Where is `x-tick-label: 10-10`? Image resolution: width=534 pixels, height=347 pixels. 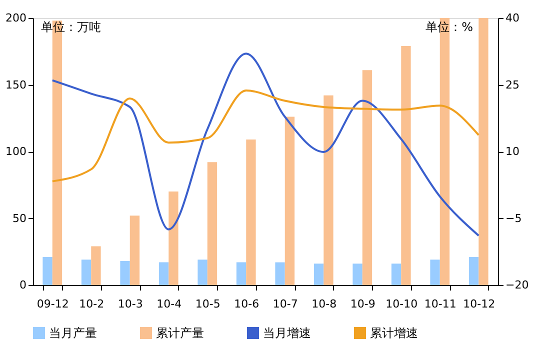 x-tick-label: 10-10 is located at coordinates (402, 304).